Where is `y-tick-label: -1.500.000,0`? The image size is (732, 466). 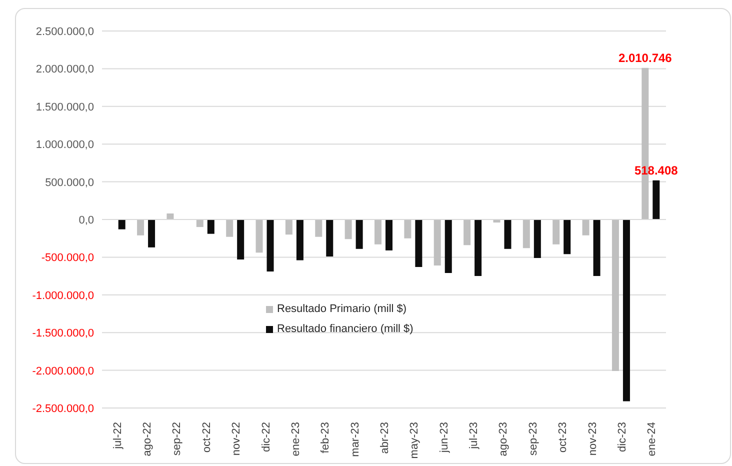
y-tick-label: -1.500.000,0 is located at coordinates (63, 334).